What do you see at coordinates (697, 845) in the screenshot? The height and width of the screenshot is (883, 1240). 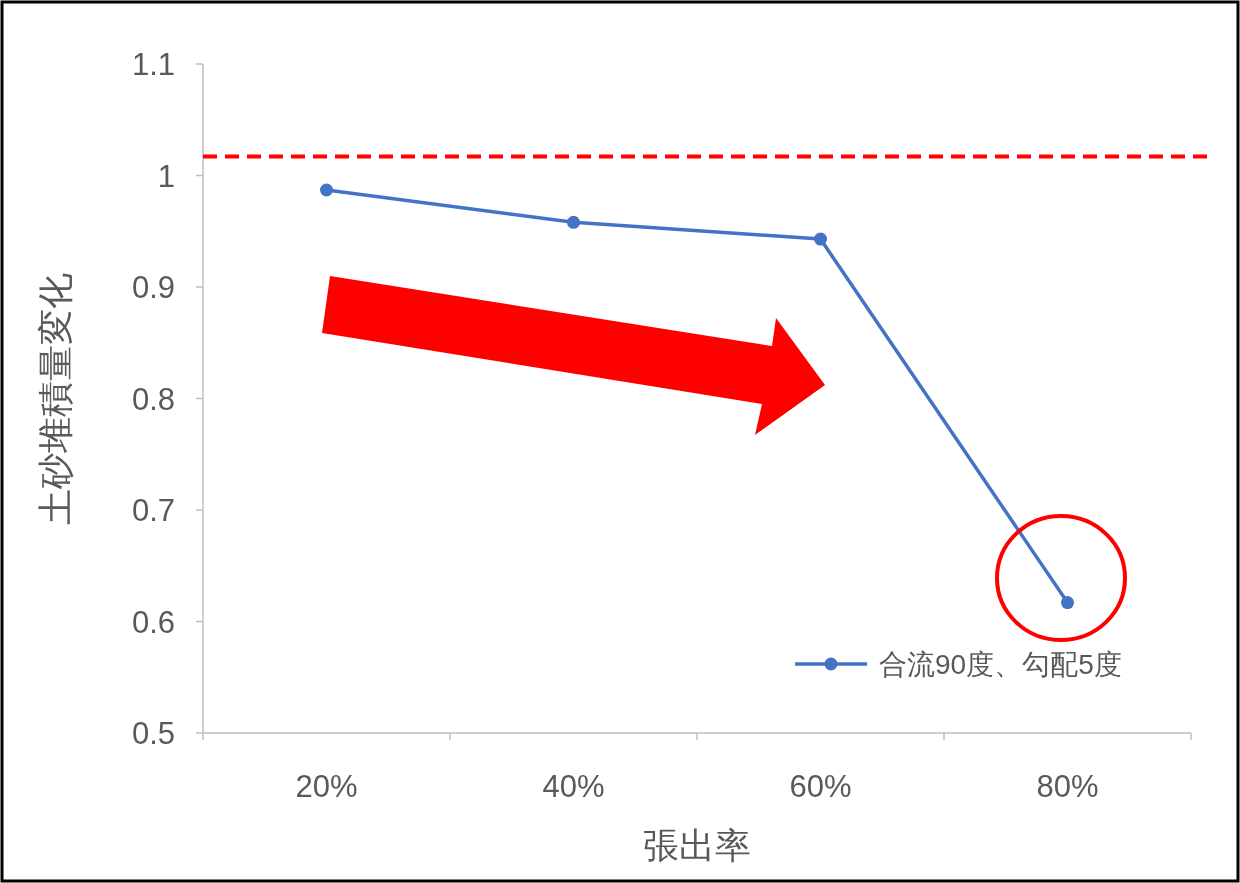 I see `x-axis-title: 張出率` at bounding box center [697, 845].